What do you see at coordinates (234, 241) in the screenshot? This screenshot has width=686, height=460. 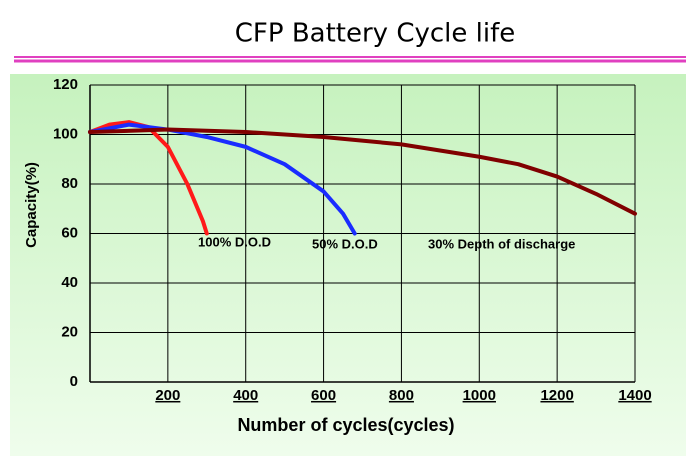 I see `series-label: 100% D.O.D` at bounding box center [234, 241].